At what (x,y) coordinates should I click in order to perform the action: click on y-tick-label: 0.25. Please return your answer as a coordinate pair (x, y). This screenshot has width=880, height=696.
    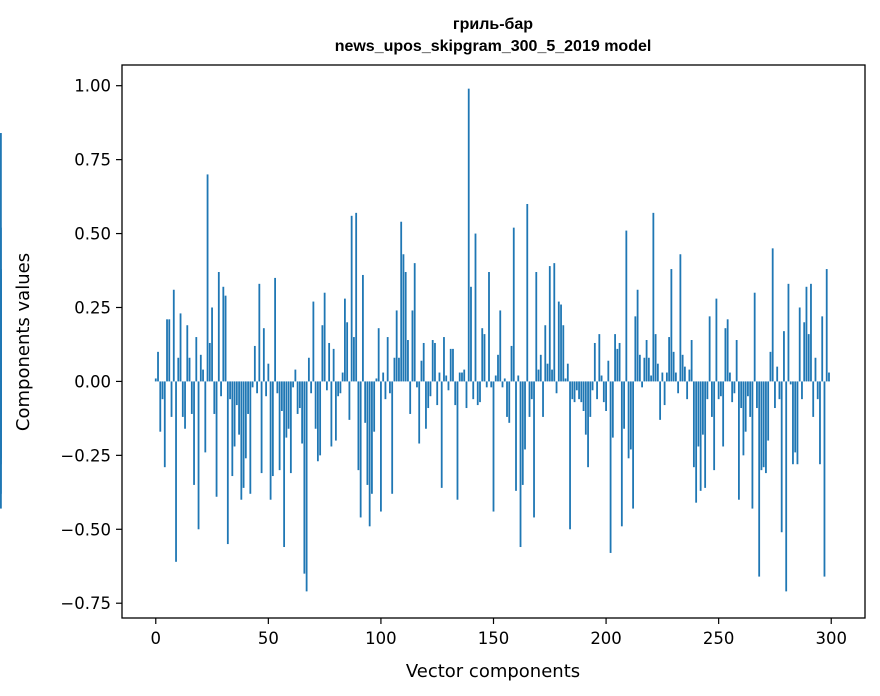
    Looking at the image, I should click on (92, 307).